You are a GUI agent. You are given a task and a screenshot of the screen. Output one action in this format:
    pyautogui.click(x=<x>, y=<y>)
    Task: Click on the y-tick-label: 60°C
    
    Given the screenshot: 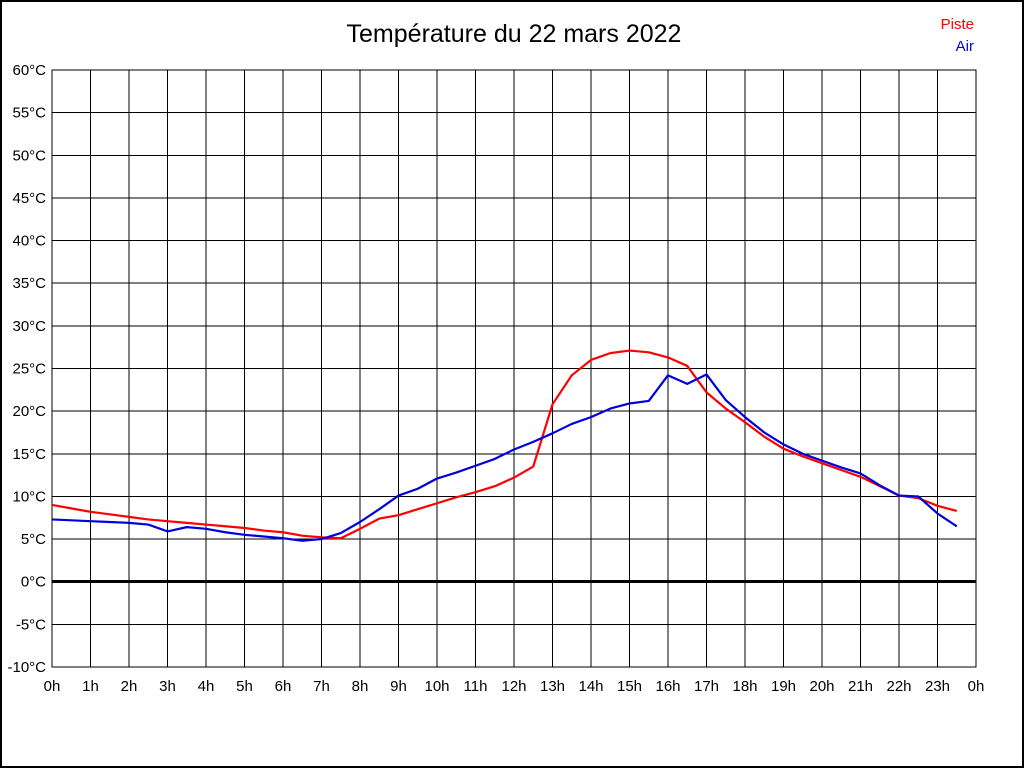 What is the action you would take?
    pyautogui.click(x=29, y=70)
    